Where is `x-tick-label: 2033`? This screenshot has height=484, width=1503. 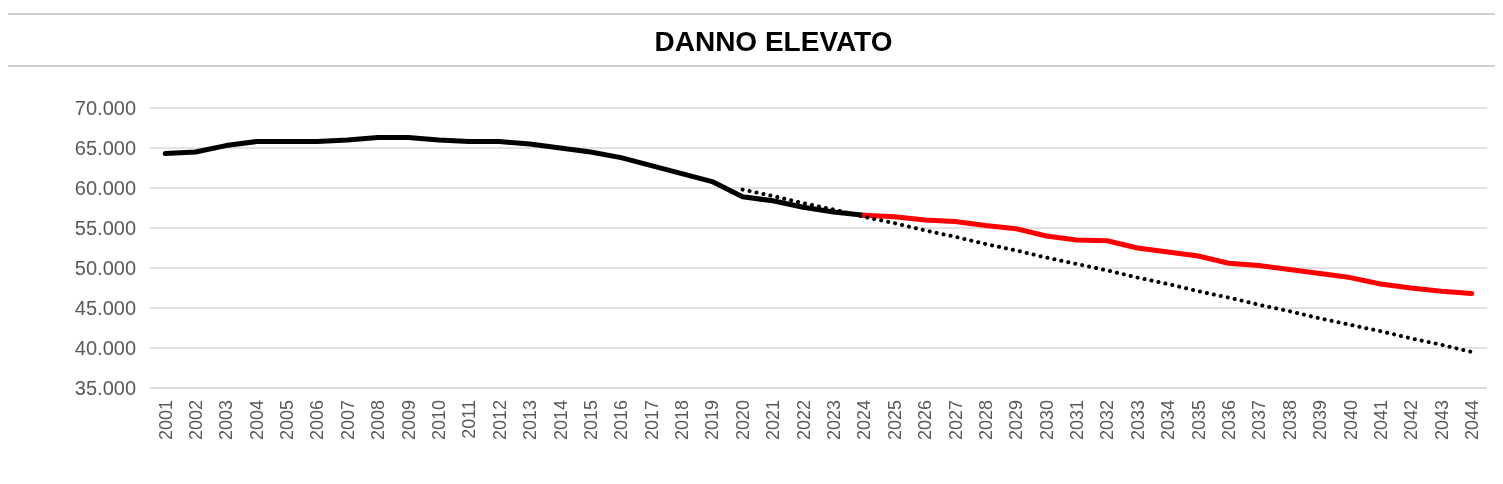 x-tick-label: 2033 is located at coordinates (1137, 420).